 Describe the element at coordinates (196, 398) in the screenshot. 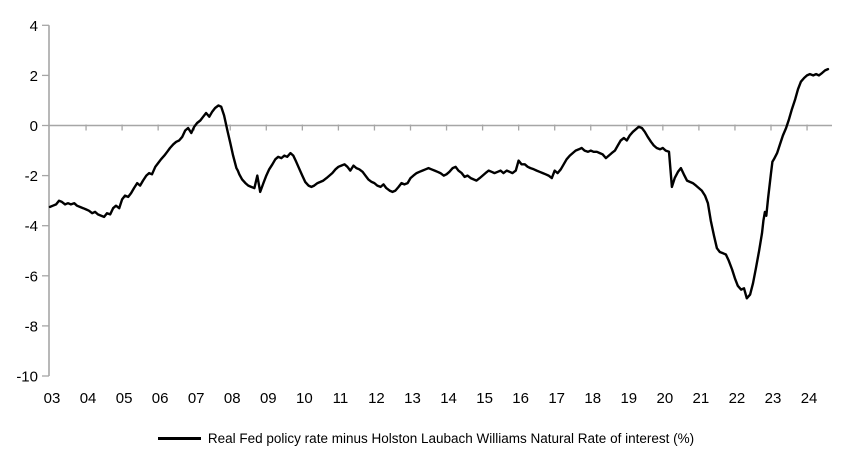

I see `x-tick-label: 07` at that location.